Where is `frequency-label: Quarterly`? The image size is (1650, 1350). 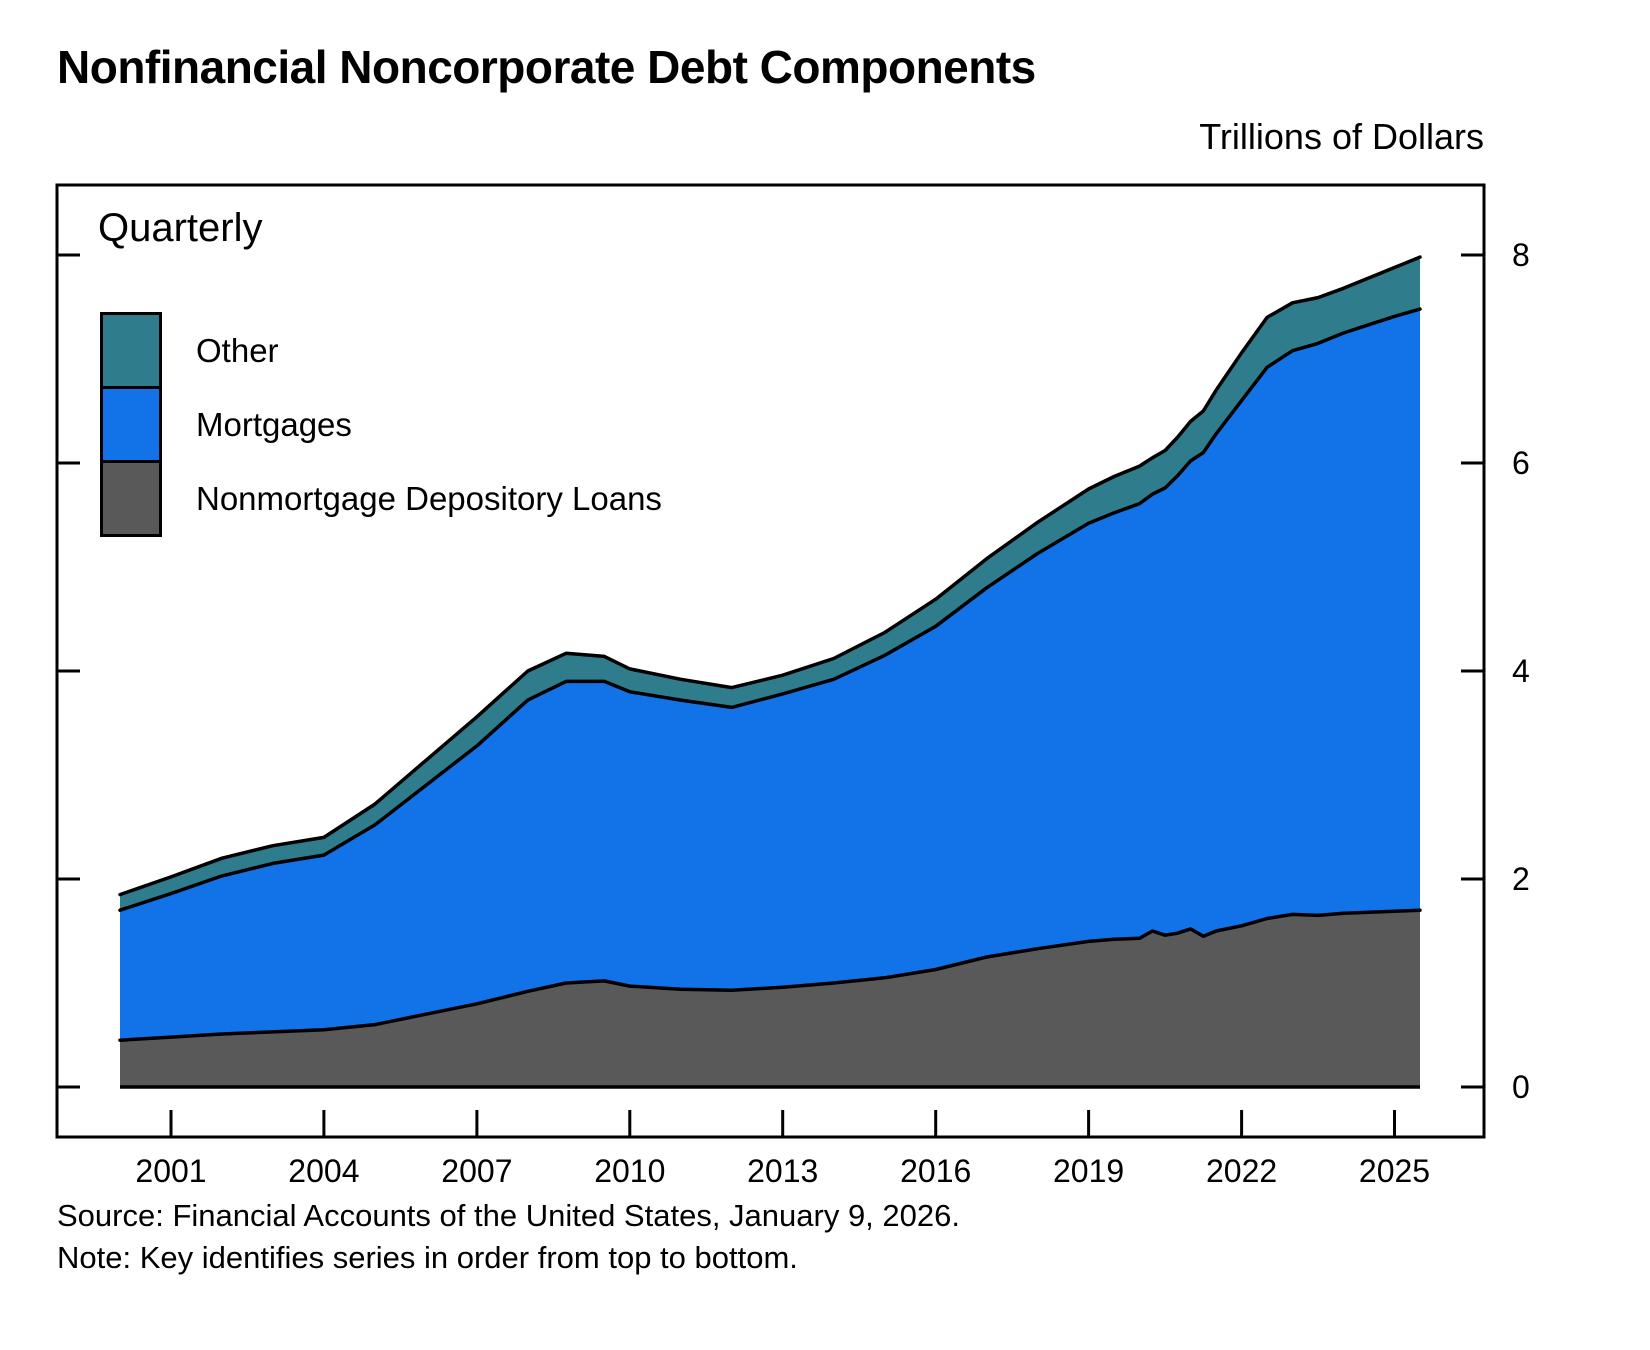 frequency-label: Quarterly is located at coordinates (180, 228).